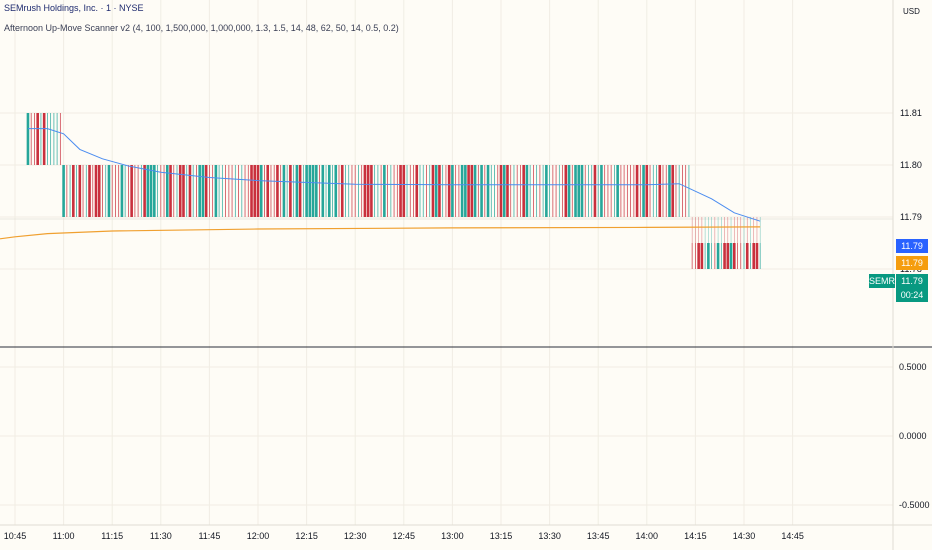 Image resolution: width=932 pixels, height=550 pixels. What do you see at coordinates (913, 367) in the screenshot?
I see `indicator-tick-label: 0.5000` at bounding box center [913, 367].